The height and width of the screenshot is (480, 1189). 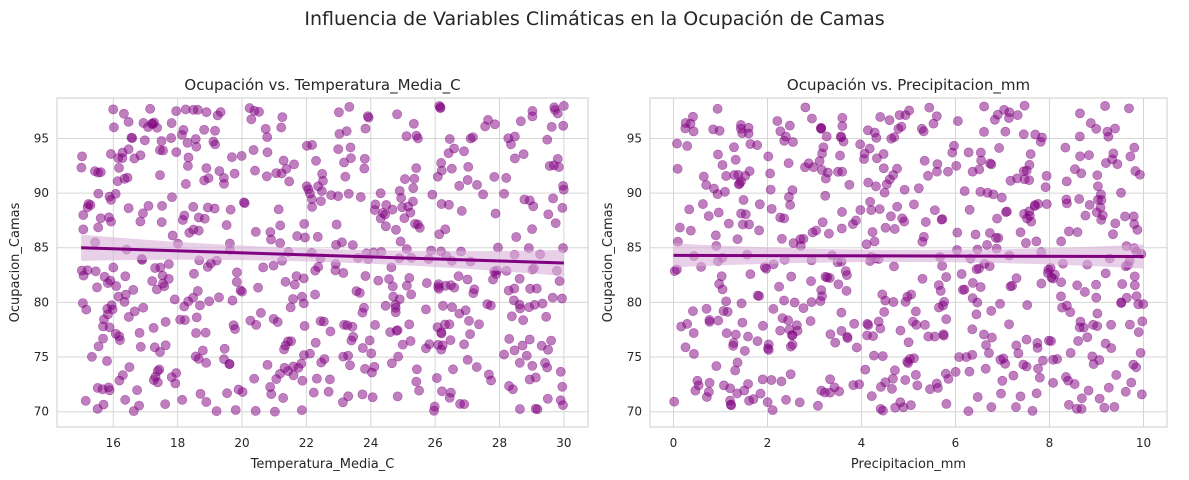 I want to click on chart-1-x-axis-label: Temperatura_Media_C, so click(x=322, y=464).